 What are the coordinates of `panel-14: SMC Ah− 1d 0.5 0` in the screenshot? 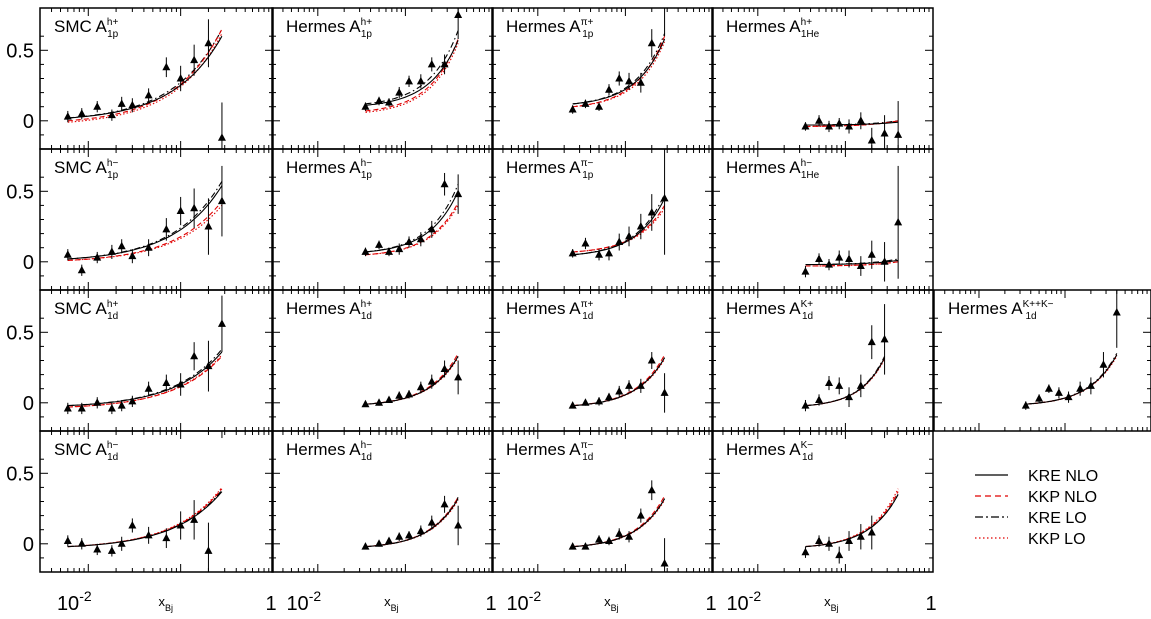 It's located at (140, 501).